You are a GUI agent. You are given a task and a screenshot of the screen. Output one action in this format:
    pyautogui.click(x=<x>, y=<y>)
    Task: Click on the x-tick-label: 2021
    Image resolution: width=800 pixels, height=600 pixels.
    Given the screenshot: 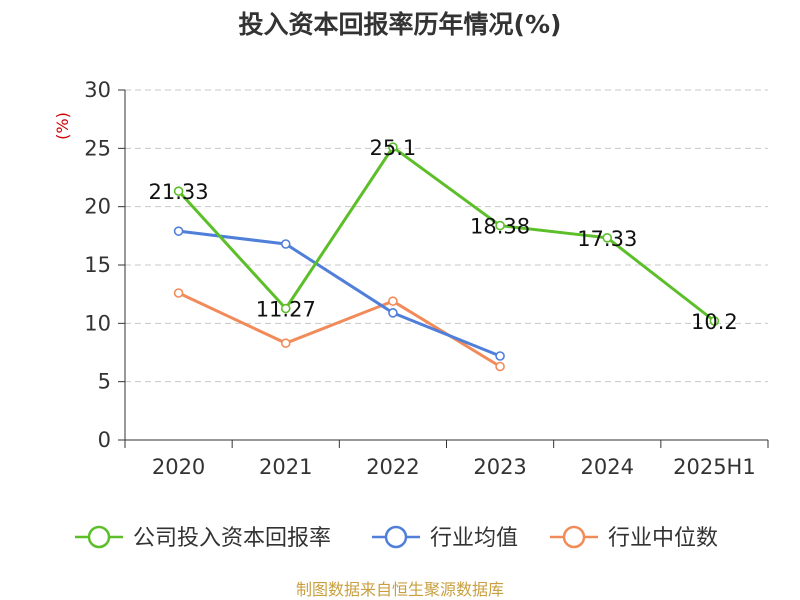 What is the action you would take?
    pyautogui.click(x=285, y=467)
    